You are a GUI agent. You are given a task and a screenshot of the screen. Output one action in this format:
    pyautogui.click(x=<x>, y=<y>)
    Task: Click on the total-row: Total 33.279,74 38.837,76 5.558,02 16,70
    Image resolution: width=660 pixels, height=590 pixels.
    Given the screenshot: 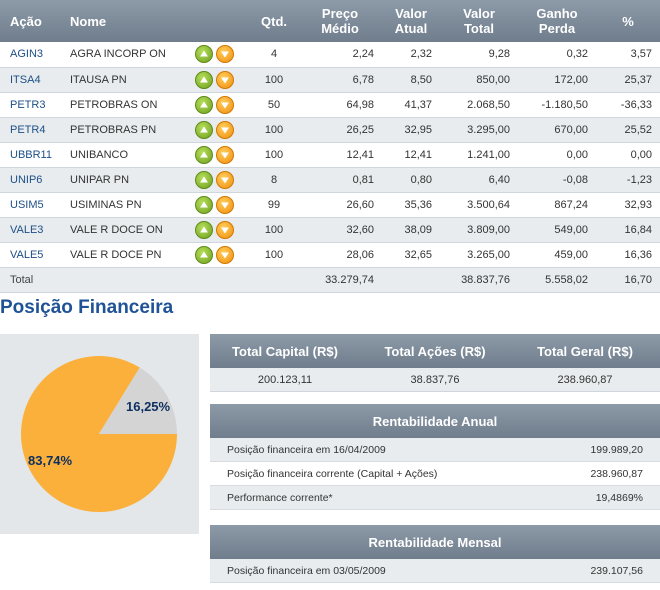 What is the action you would take?
    pyautogui.click(x=330, y=279)
    